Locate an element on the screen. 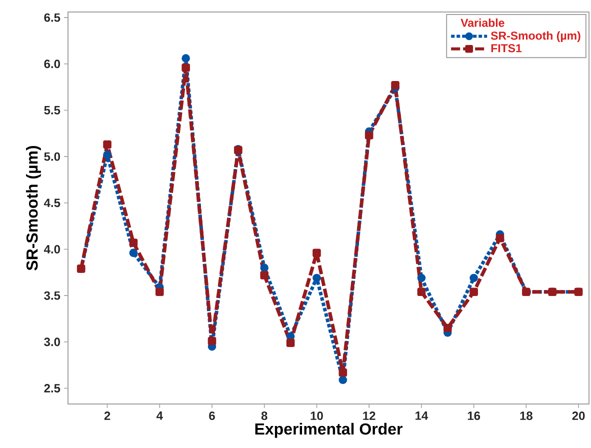  legend-label: SR-Smooth (µm) is located at coordinates (535, 36).